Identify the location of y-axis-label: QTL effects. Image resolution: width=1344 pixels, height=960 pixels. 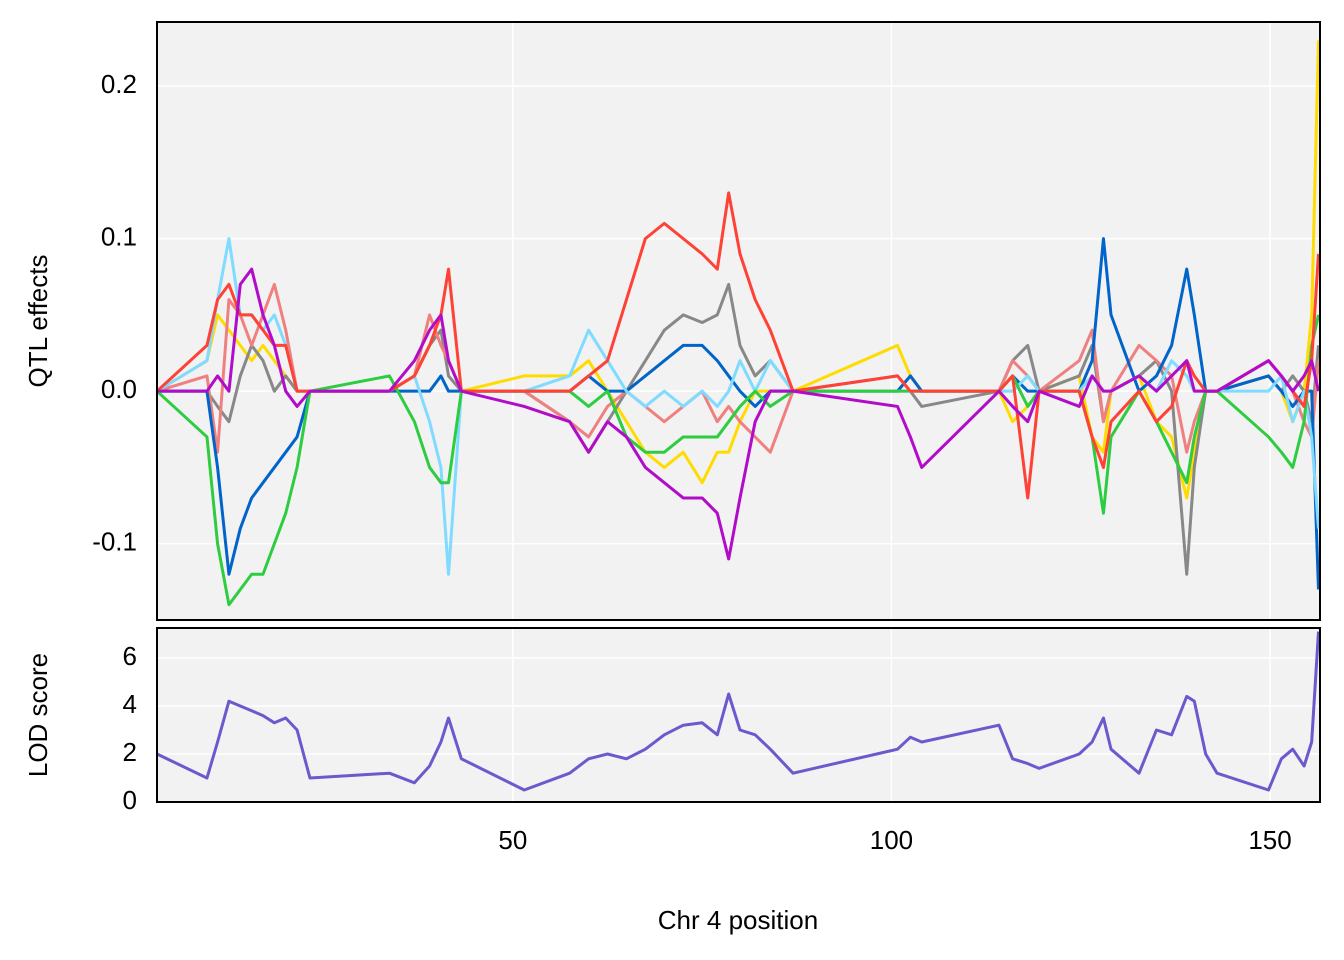
(38, 321).